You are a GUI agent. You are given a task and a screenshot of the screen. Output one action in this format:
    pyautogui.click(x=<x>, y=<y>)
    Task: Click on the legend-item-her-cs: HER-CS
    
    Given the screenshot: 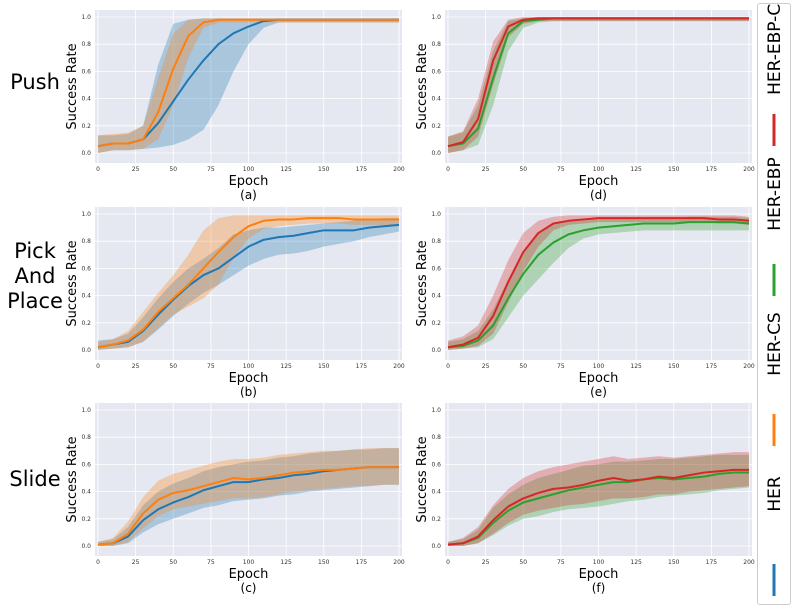 What is the action you would take?
    pyautogui.click(x=775, y=379)
    